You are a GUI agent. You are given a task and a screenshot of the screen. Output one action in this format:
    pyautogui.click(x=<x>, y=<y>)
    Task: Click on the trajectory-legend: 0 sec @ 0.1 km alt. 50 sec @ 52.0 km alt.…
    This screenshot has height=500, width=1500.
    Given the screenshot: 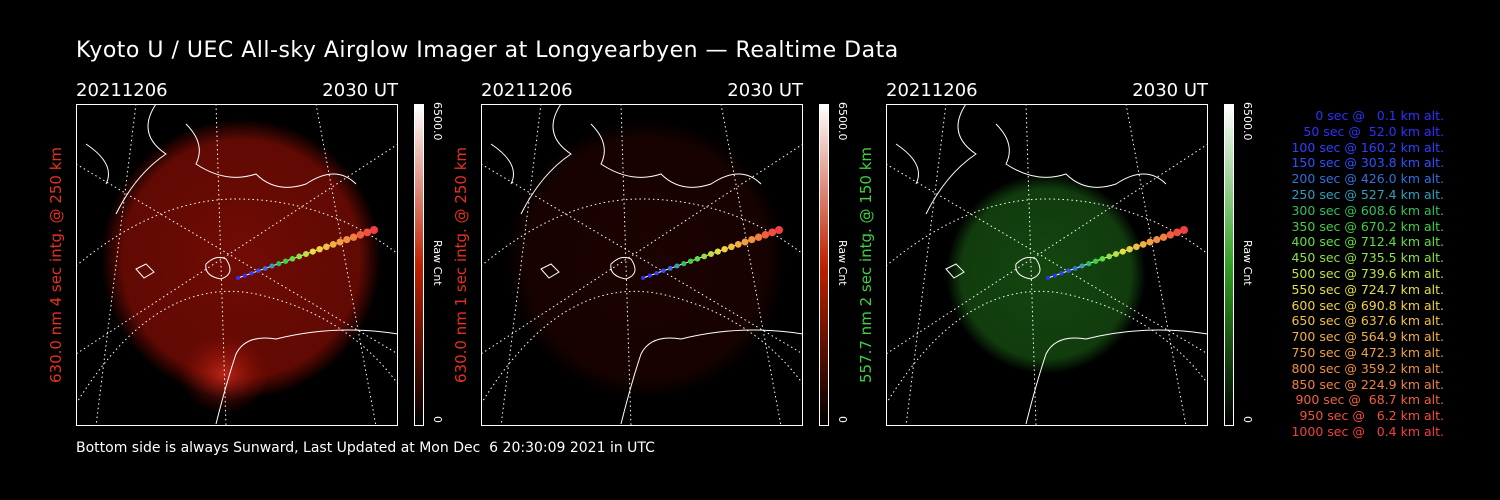 What is the action you would take?
    pyautogui.click(x=1353, y=274)
    